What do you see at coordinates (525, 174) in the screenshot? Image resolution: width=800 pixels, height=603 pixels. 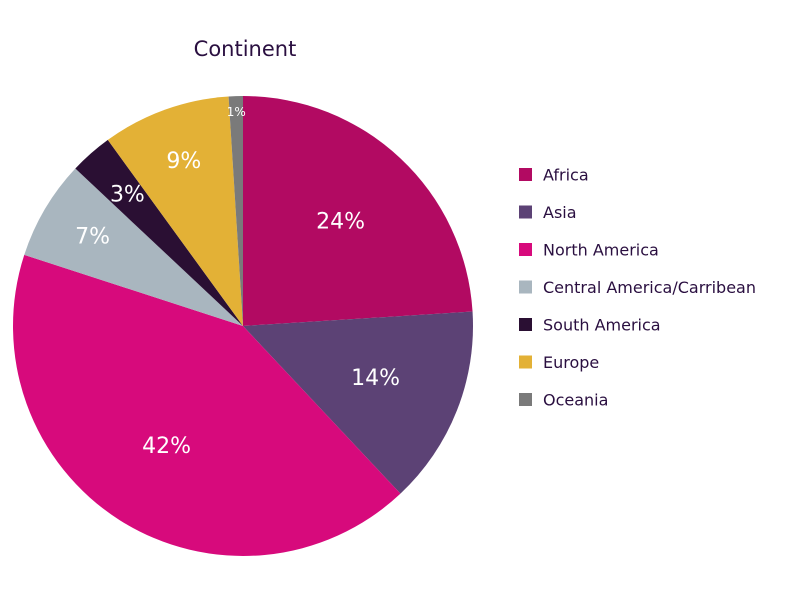 I see `legend-swatch-africa` at bounding box center [525, 174].